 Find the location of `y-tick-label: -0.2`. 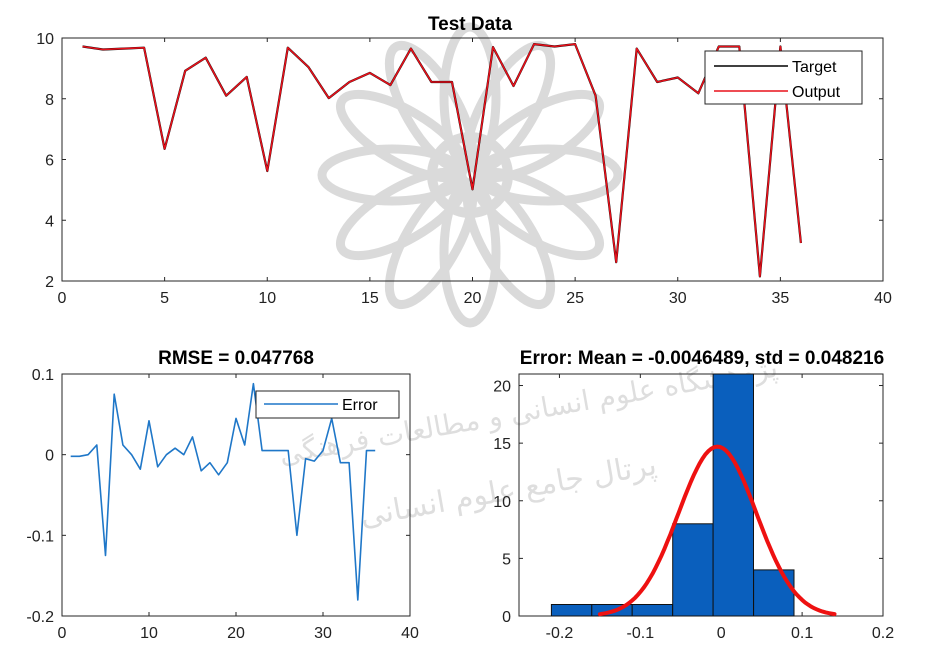

y-tick-label: -0.2 is located at coordinates (40, 617).